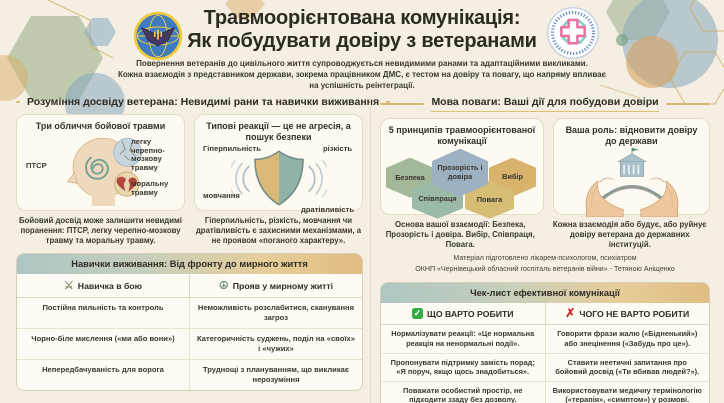  Describe the element at coordinates (370, 250) in the screenshot. I see `column-divider` at that location.